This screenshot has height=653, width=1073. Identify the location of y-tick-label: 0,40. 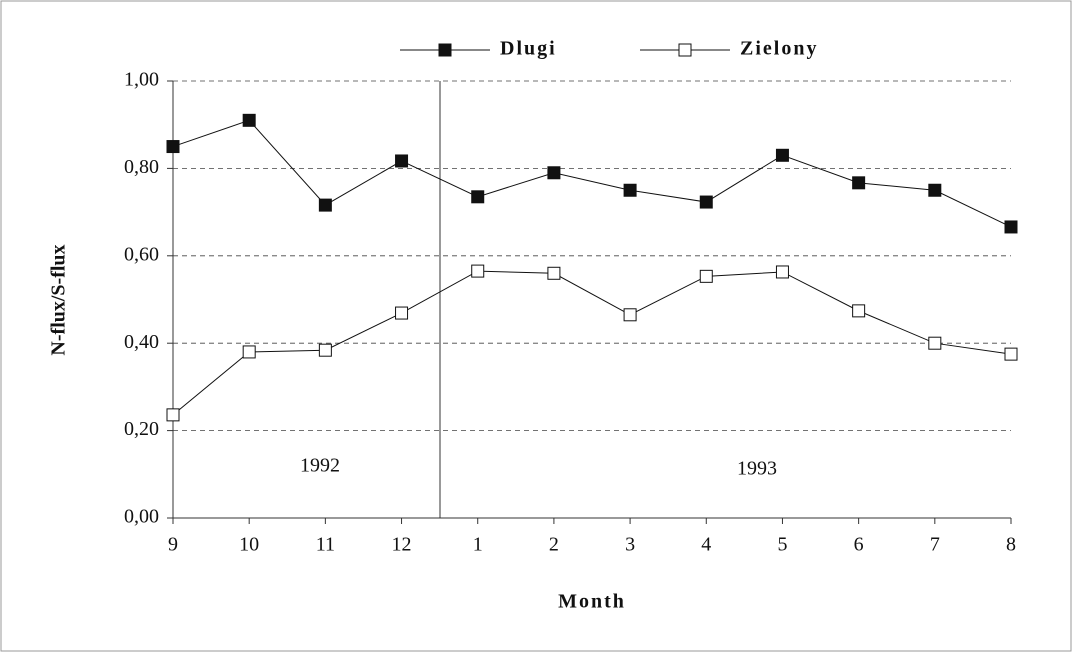
(141, 342).